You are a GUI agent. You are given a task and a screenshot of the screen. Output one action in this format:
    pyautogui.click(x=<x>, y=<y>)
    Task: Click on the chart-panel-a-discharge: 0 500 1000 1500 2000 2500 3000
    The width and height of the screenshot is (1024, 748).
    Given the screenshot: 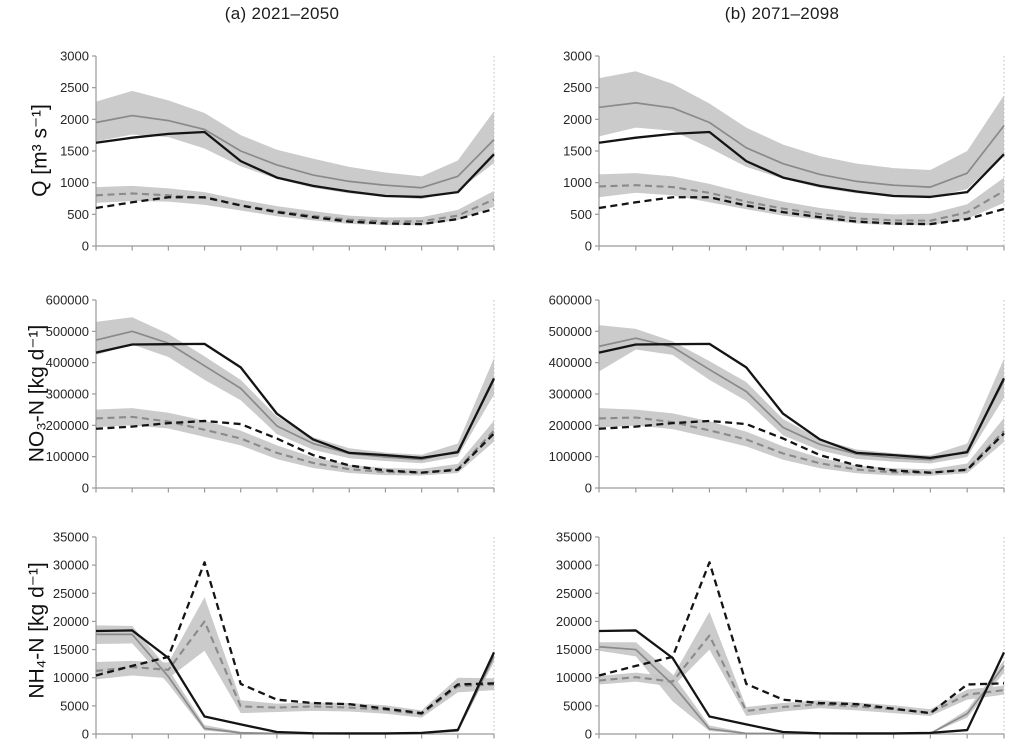 What is the action you would take?
    pyautogui.click(x=277, y=151)
    